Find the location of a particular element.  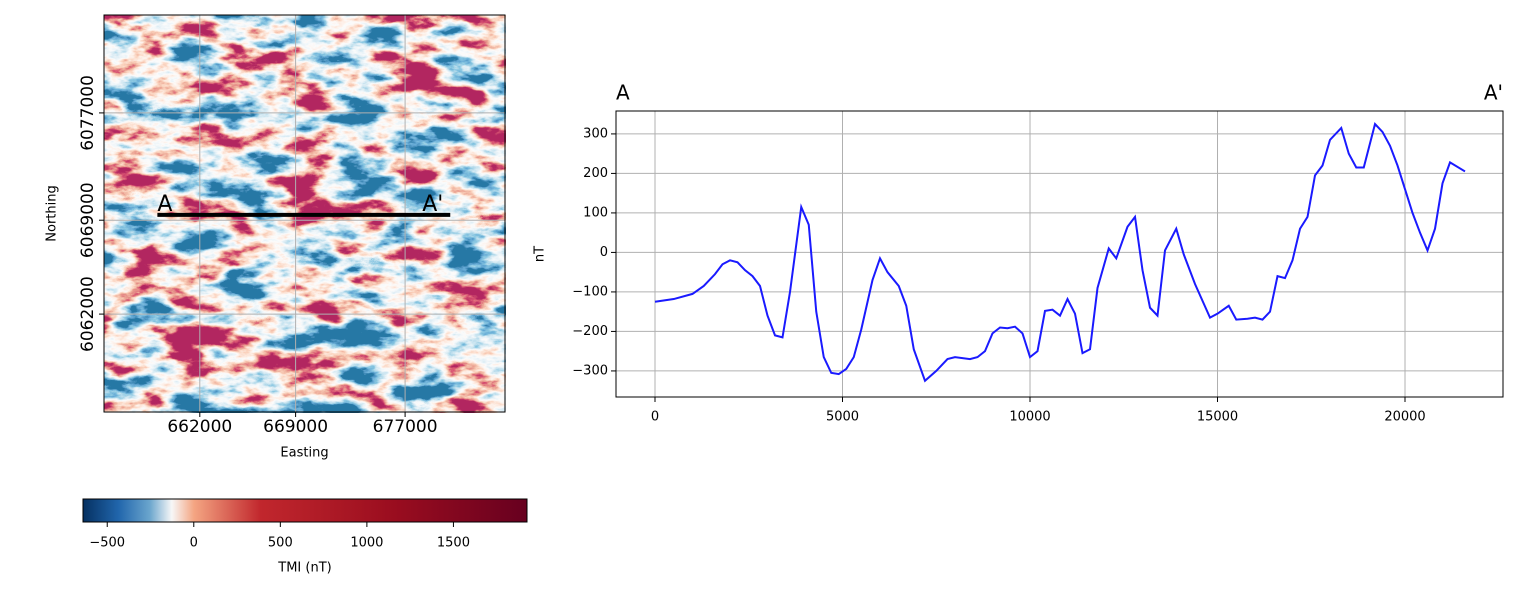

x-axis-label: Easting is located at coordinates (304, 453).